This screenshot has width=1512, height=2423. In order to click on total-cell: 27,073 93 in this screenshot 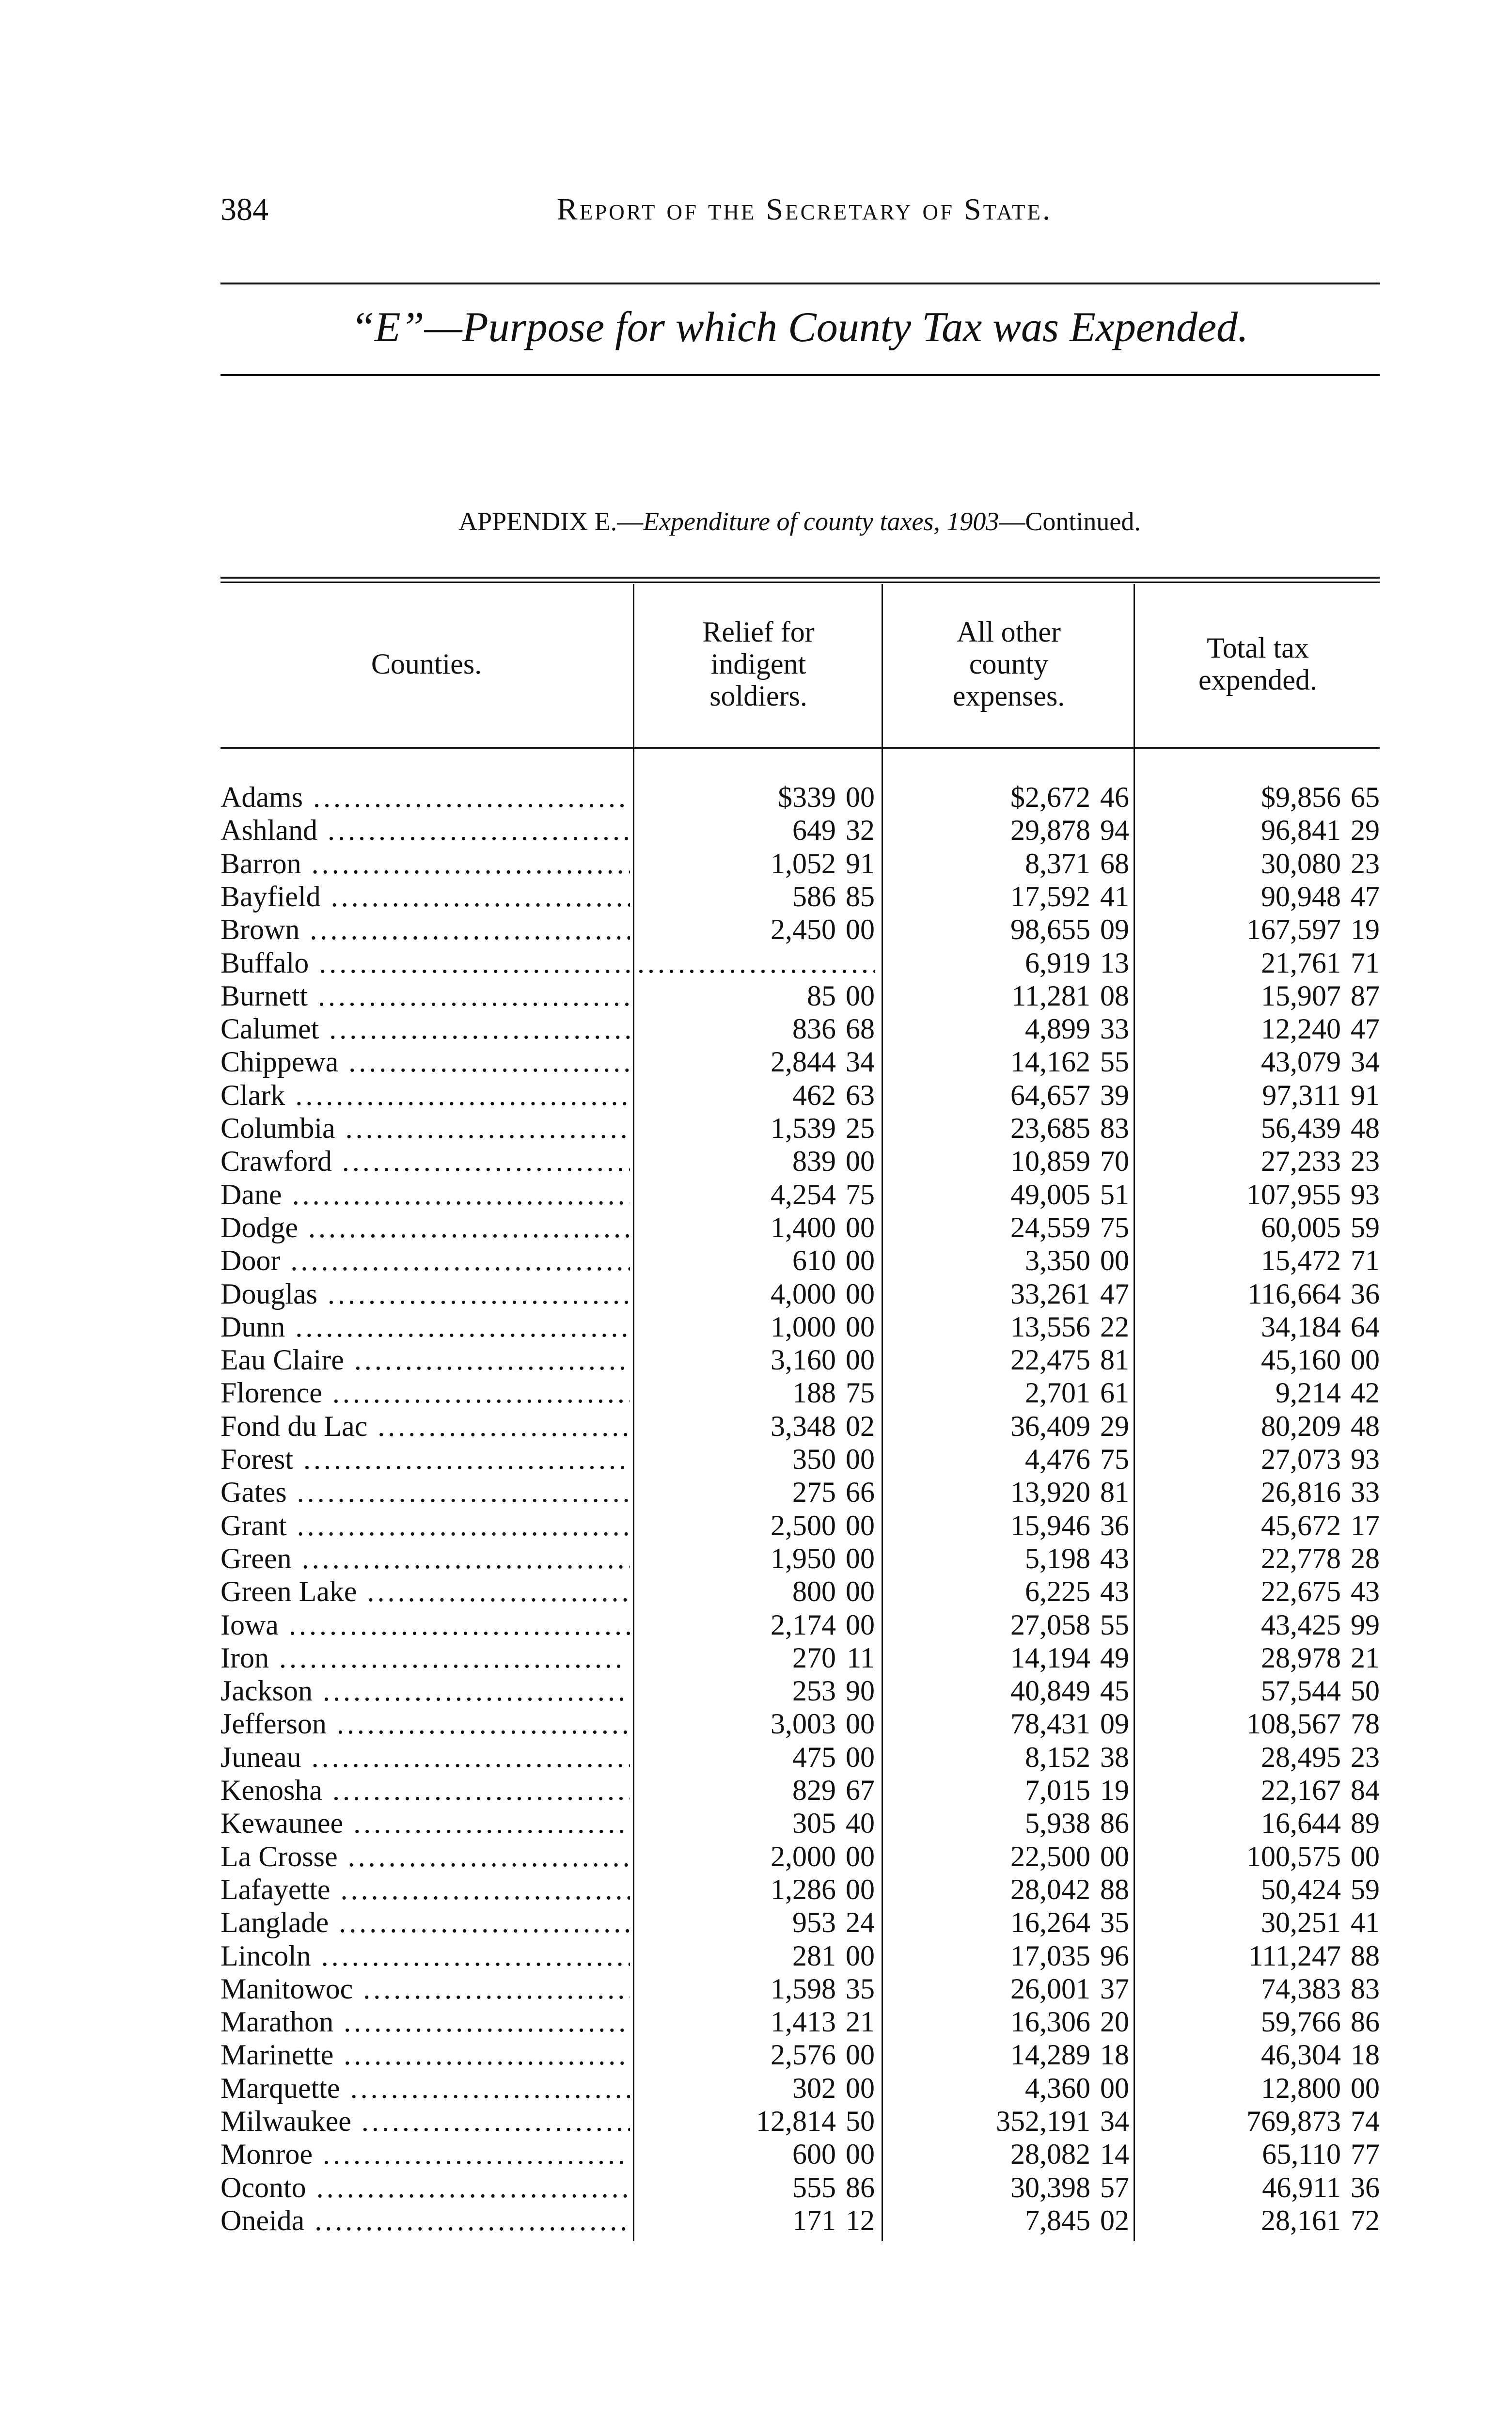, I will do `click(1321, 1459)`.